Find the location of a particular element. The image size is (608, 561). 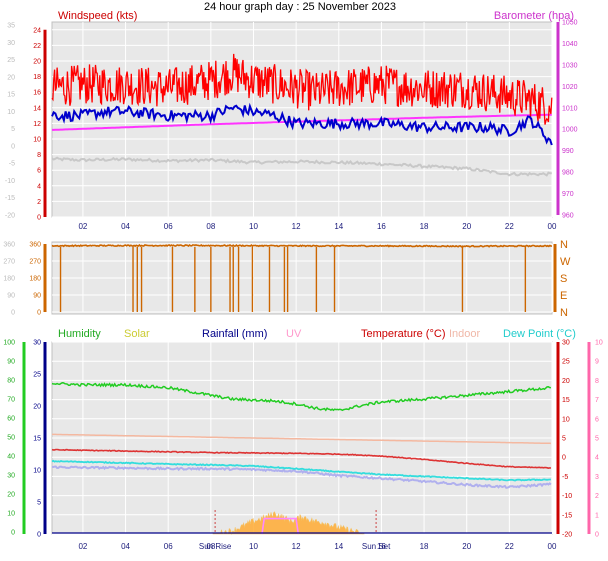

uv-trace is located at coordinates (280, 526).